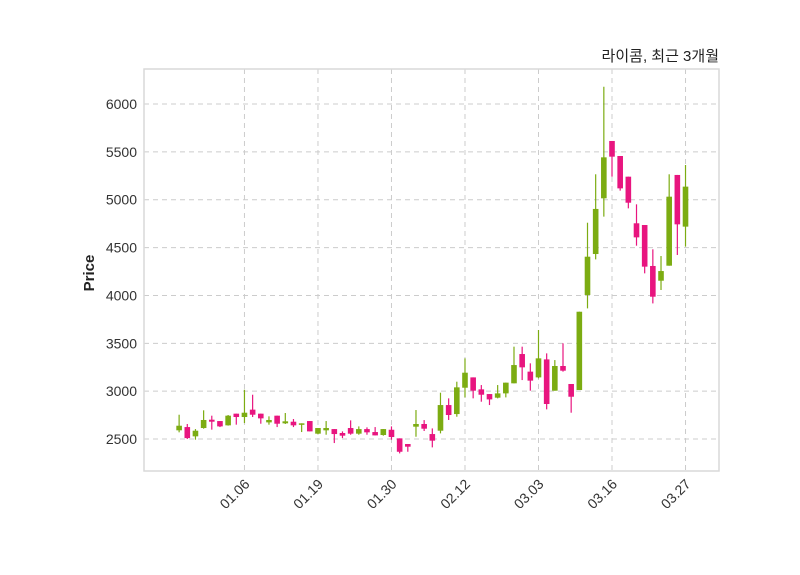 Image resolution: width=800 pixels, height=575 pixels. Describe the element at coordinates (676, 494) in the screenshot. I see `x-tick-label: 03.27` at that location.